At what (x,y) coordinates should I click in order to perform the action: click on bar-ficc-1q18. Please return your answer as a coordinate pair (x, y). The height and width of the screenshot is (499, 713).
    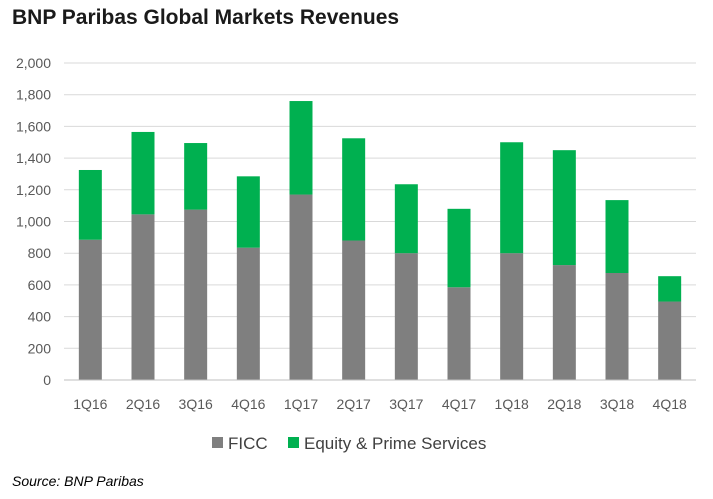
    Looking at the image, I should click on (512, 316).